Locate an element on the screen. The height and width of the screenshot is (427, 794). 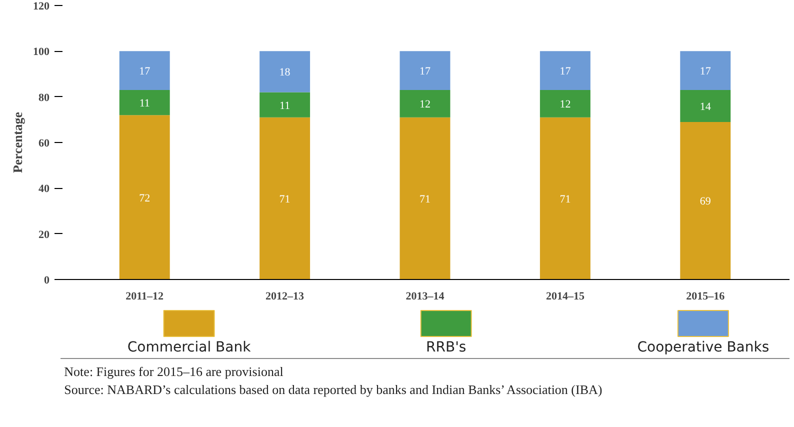
y-axis-title: Percentage is located at coordinates (17, 143).